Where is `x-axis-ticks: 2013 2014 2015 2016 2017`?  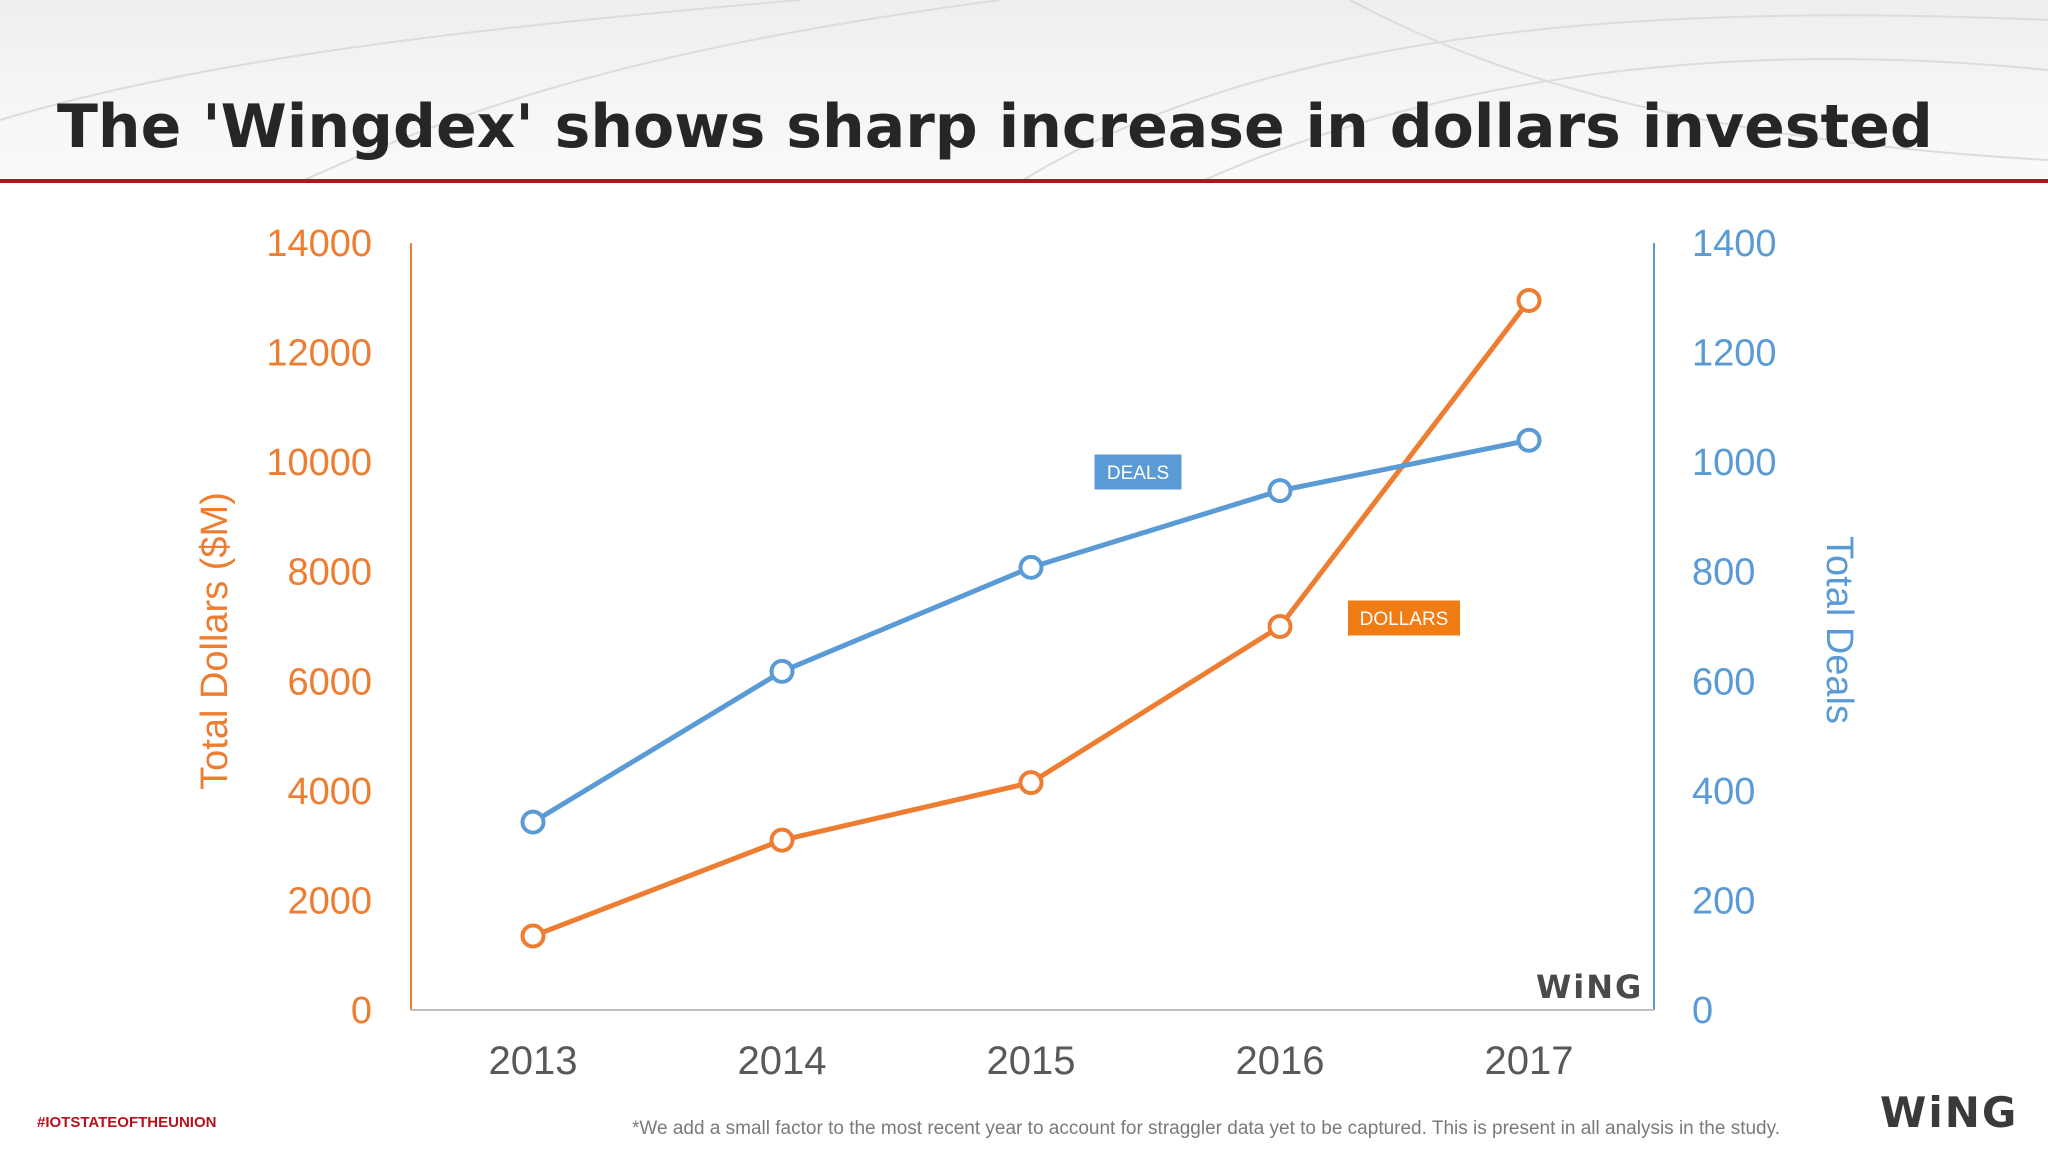 x-axis-ticks: 2013 2014 2015 2016 2017 is located at coordinates (1031, 1061).